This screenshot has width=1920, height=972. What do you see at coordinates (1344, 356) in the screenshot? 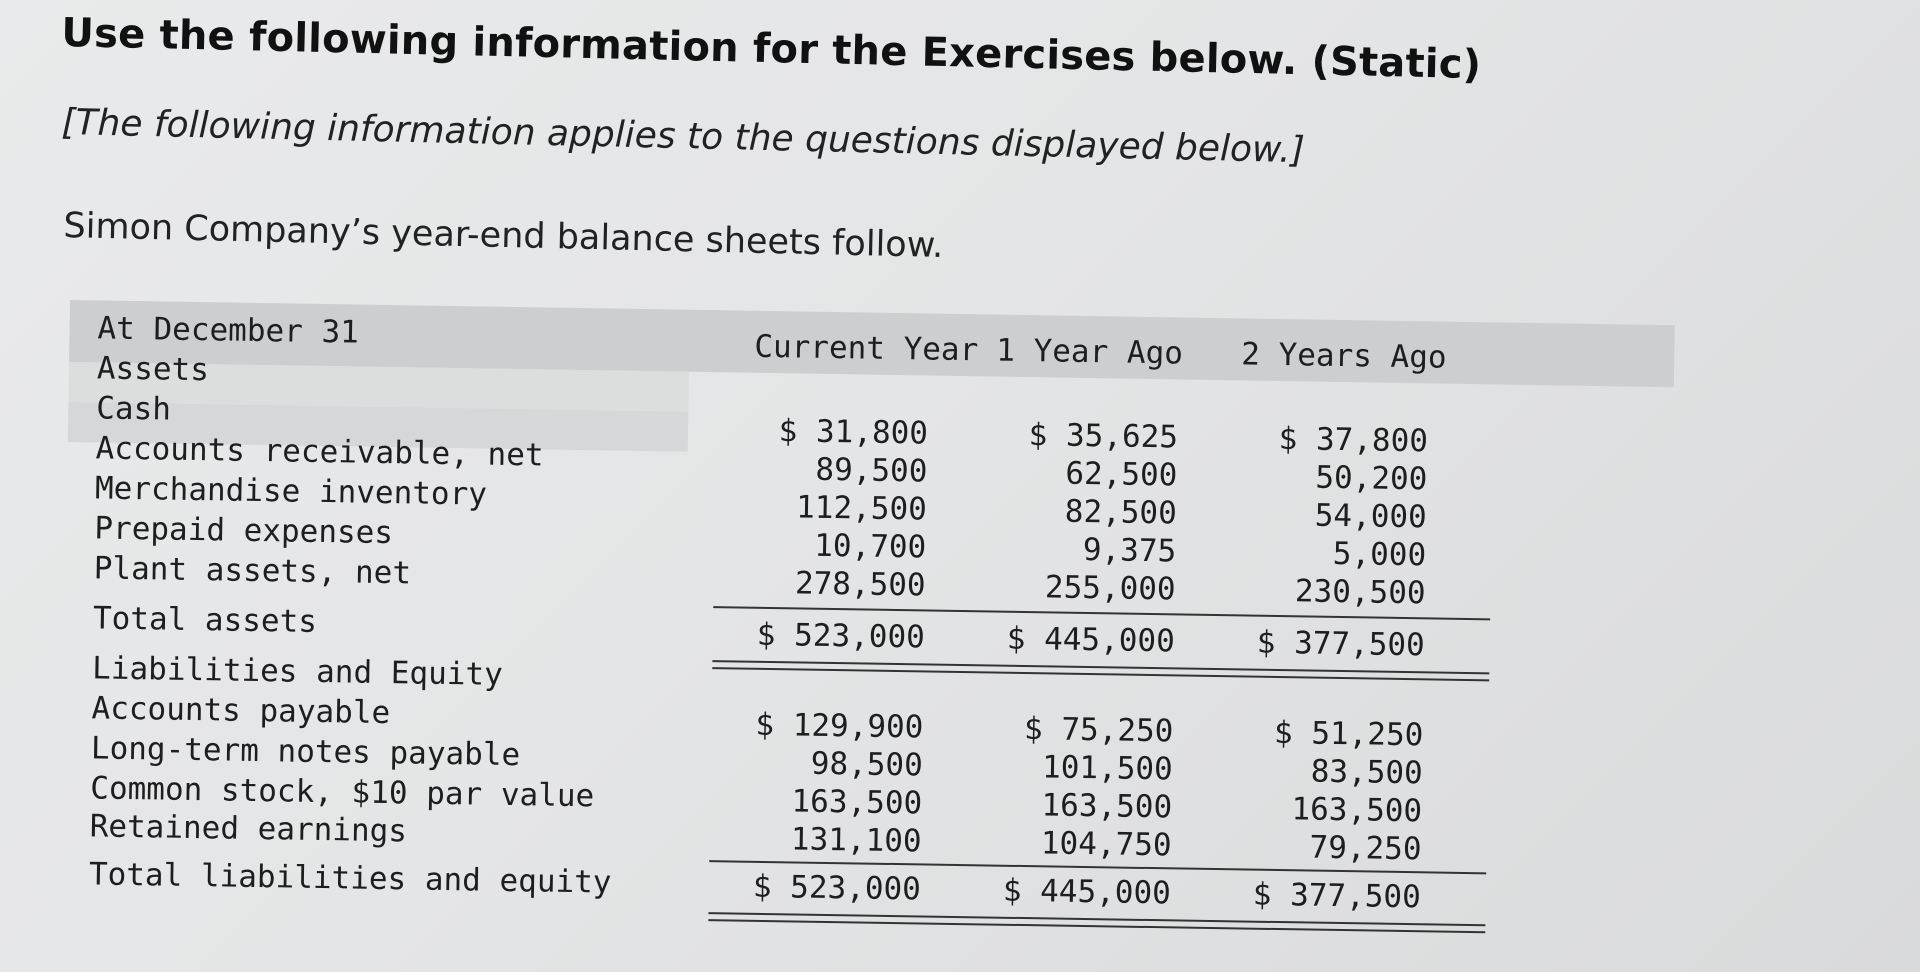
I see `column-header-2-years-ago: 2 Years Ago` at bounding box center [1344, 356].